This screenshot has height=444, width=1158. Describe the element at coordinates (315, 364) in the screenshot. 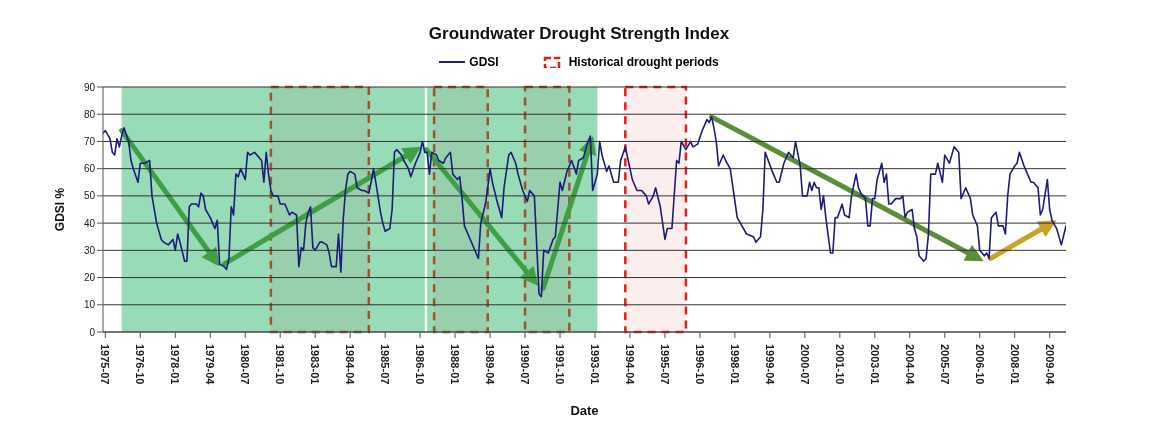

I see `x-tick-label: 1983-01` at that location.